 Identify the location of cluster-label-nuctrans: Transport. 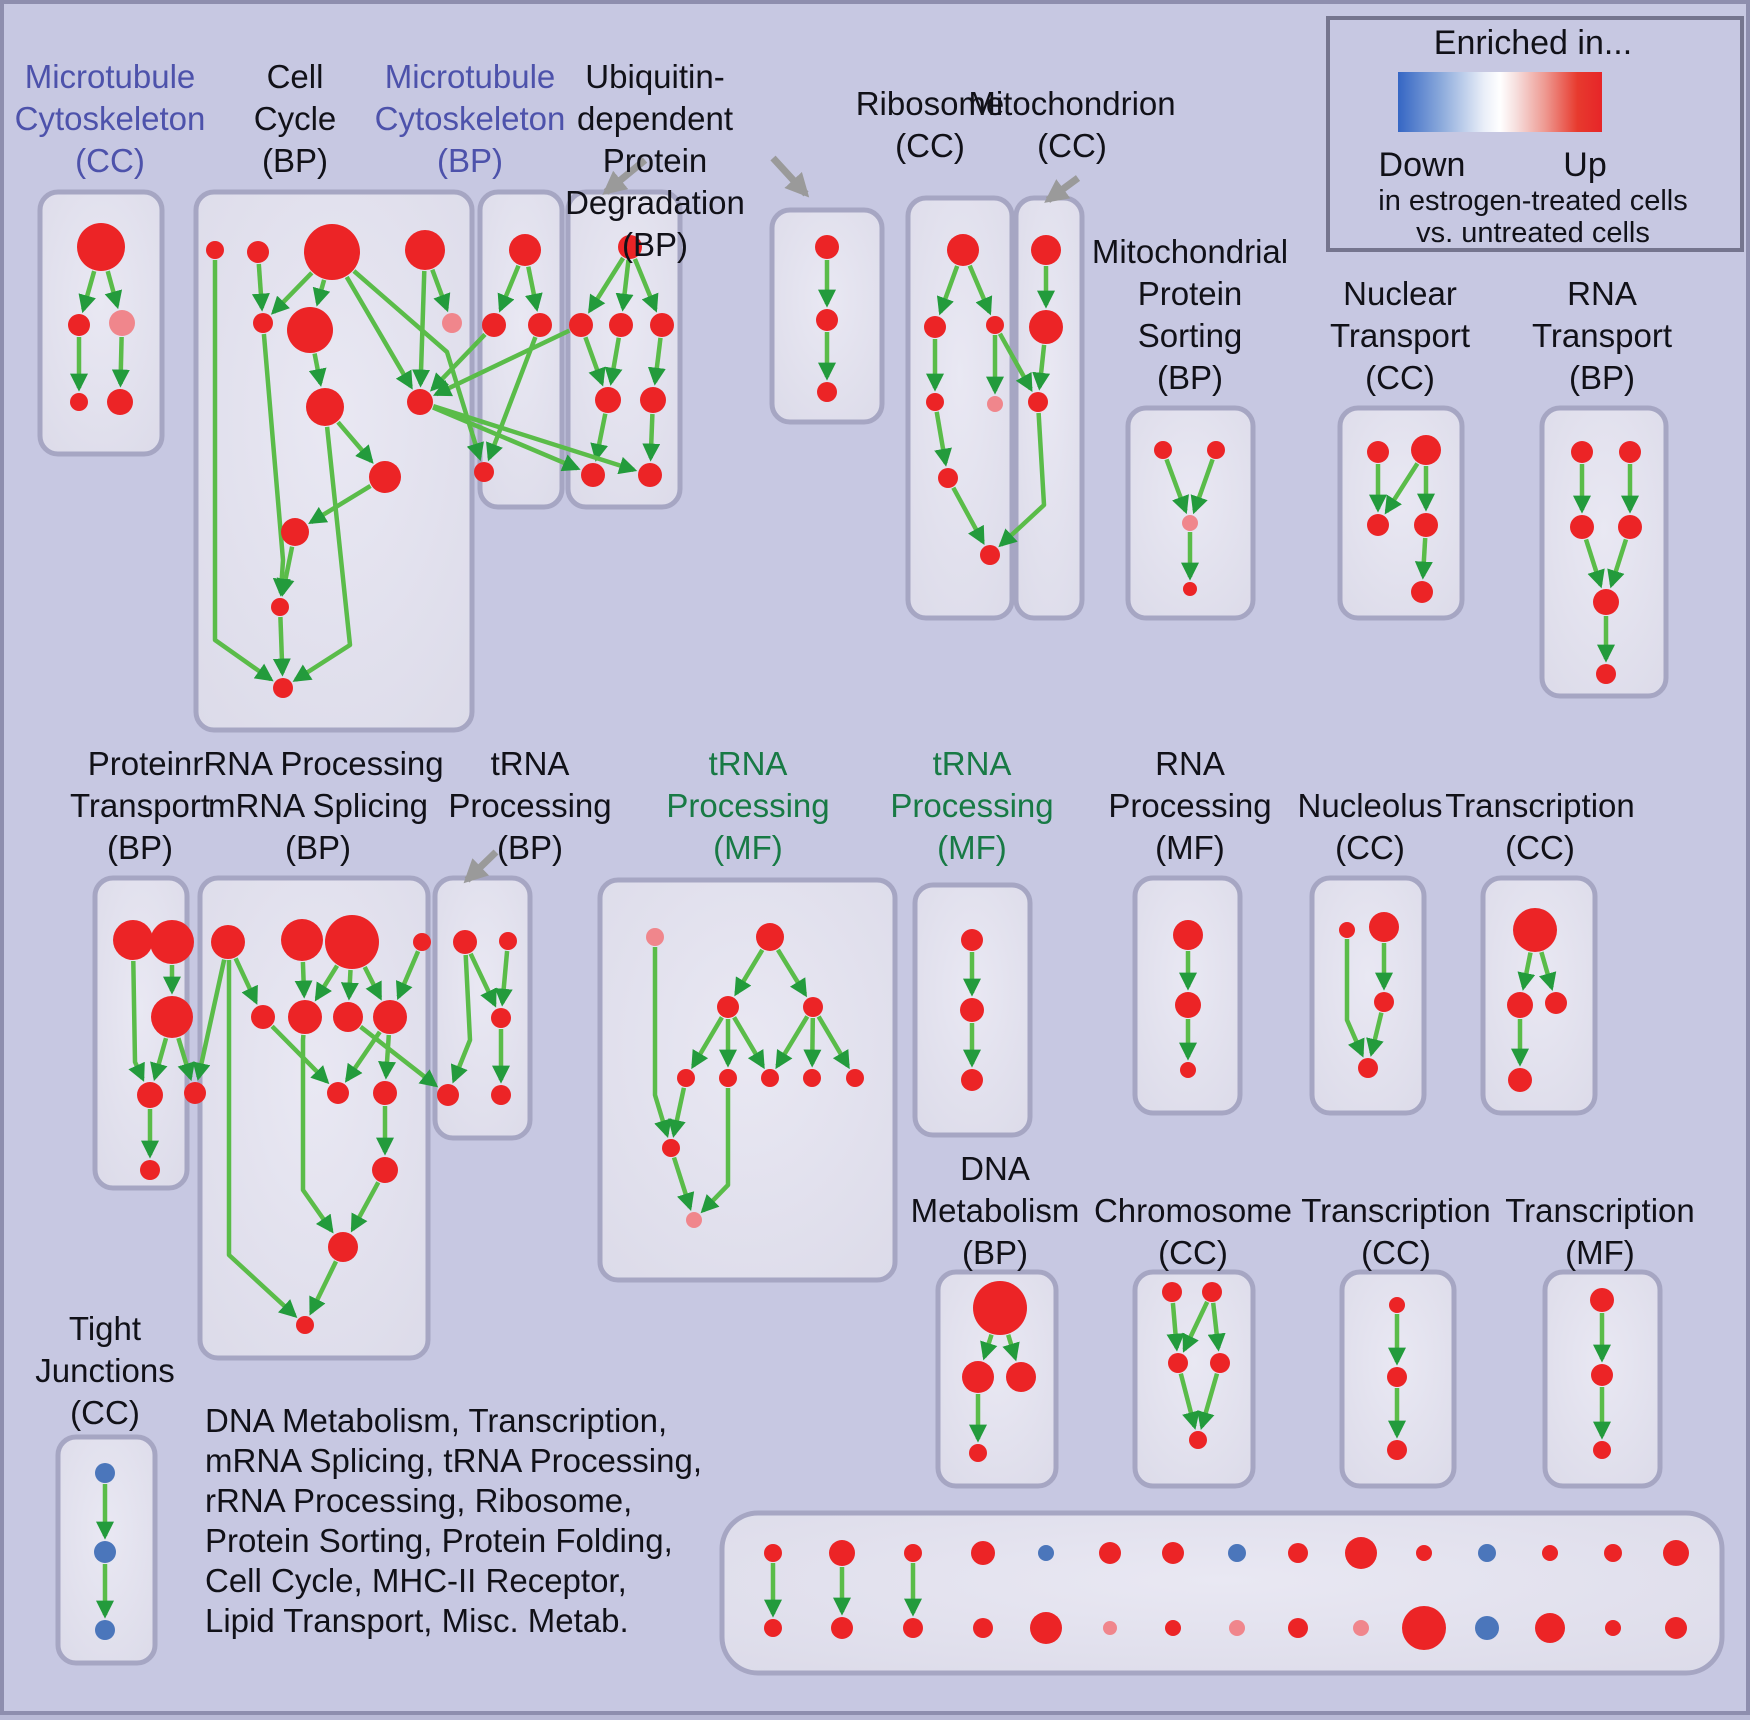
(1400, 335).